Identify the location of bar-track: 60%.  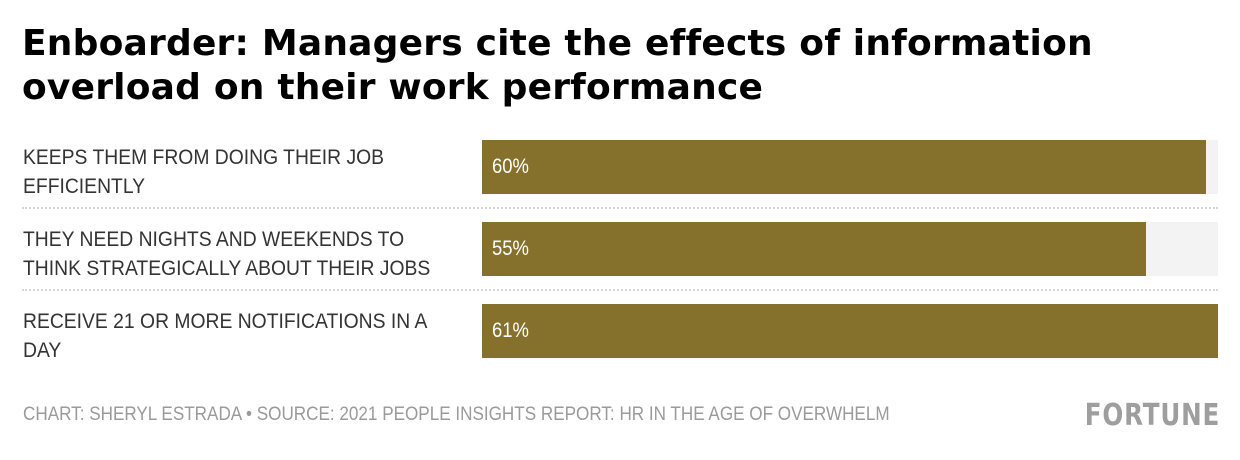
(850, 167).